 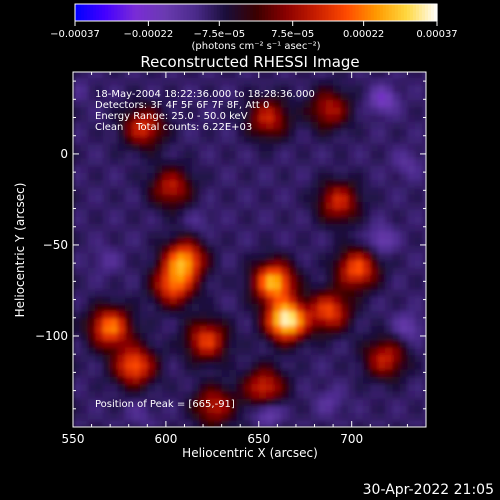 I want to click on colorbar-unit-label: (photons cm⁻² s⁻¹ asec⁻²), so click(x=255, y=46).